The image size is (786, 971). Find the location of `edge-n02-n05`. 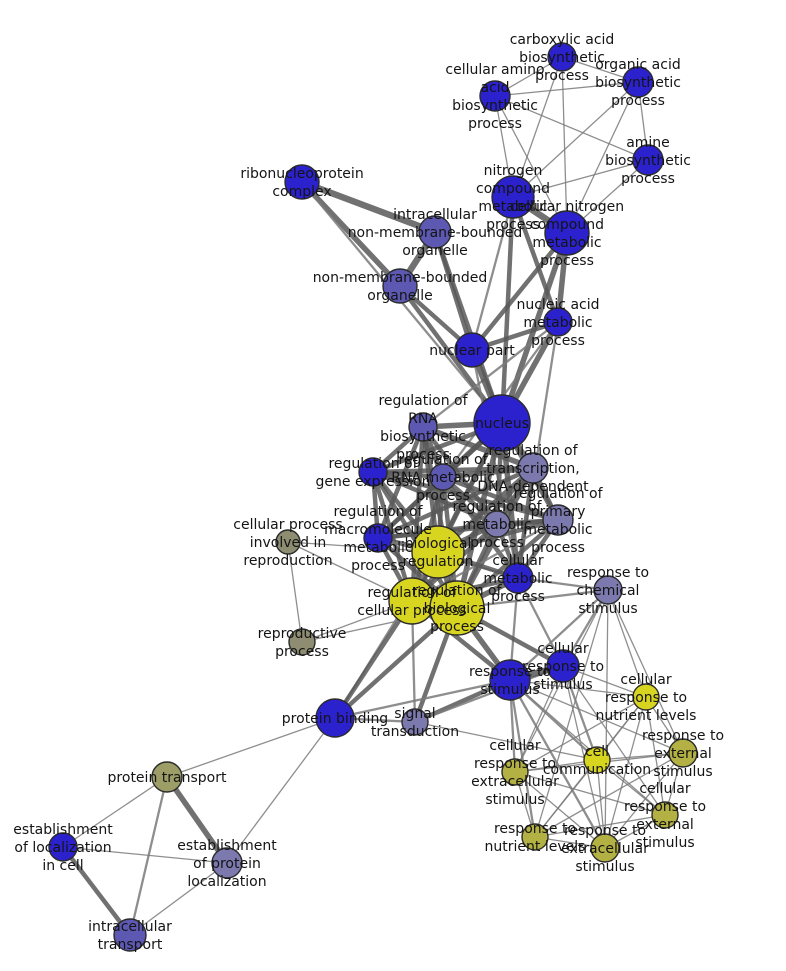

edge-n02-n05 is located at coordinates (575, 139).